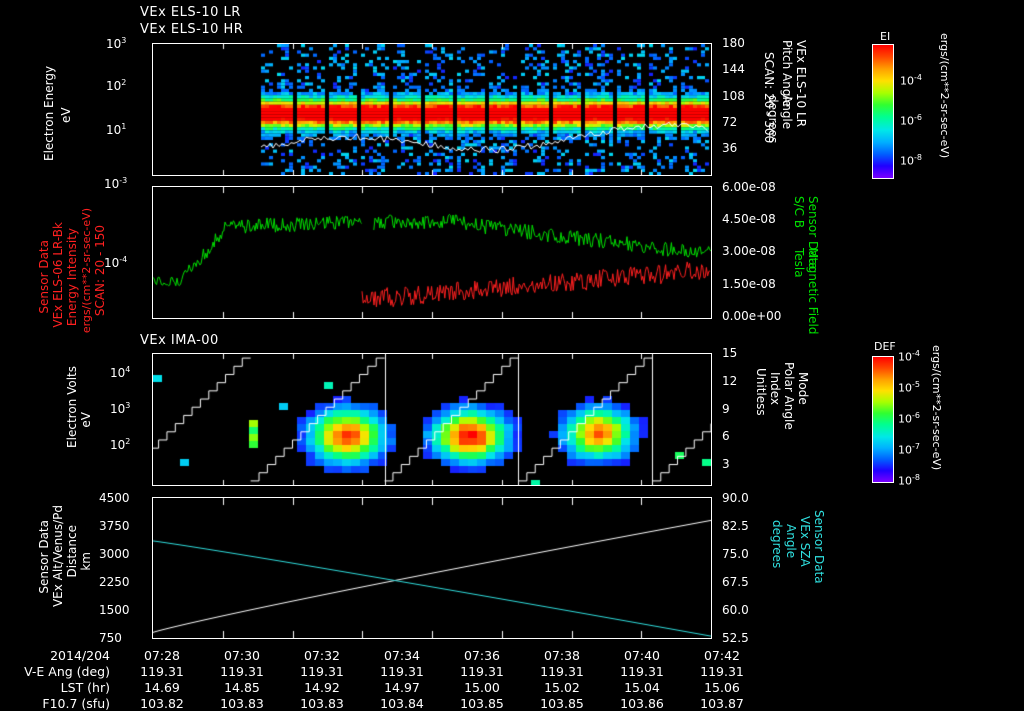 The height and width of the screenshot is (711, 1024). What do you see at coordinates (114, 526) in the screenshot?
I see `panel4-left-tick-3750: 3750` at bounding box center [114, 526].